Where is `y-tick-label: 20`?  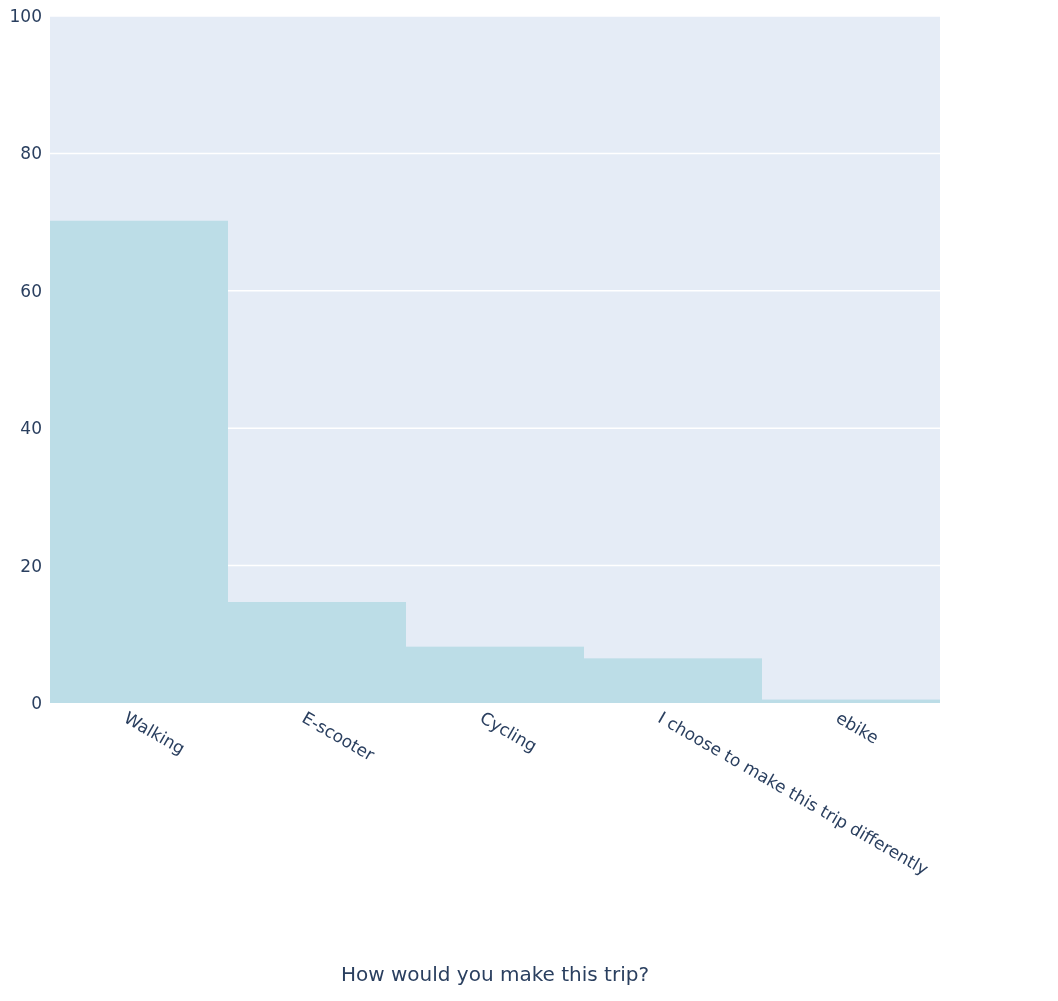
y-tick-label: 20 is located at coordinates (31, 565).